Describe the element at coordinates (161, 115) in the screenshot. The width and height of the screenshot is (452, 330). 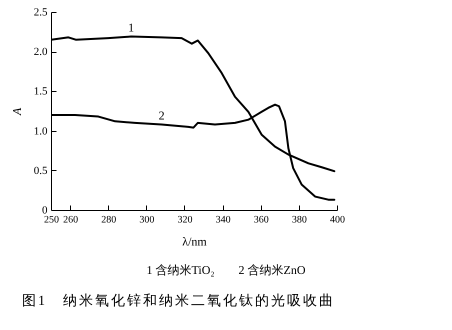
I see `series-label: 2` at that location.